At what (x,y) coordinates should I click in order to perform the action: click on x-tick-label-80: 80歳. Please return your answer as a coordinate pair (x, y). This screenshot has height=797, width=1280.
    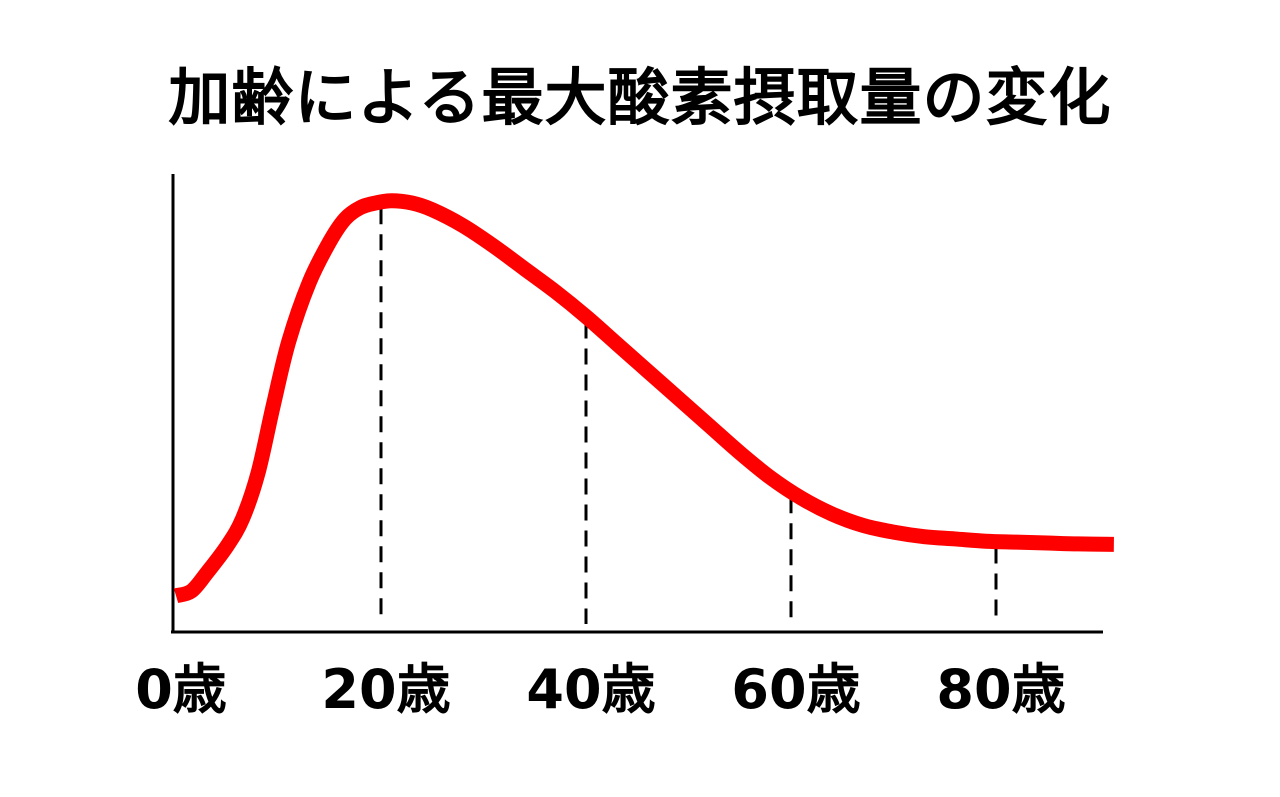
    Looking at the image, I should click on (1000, 689).